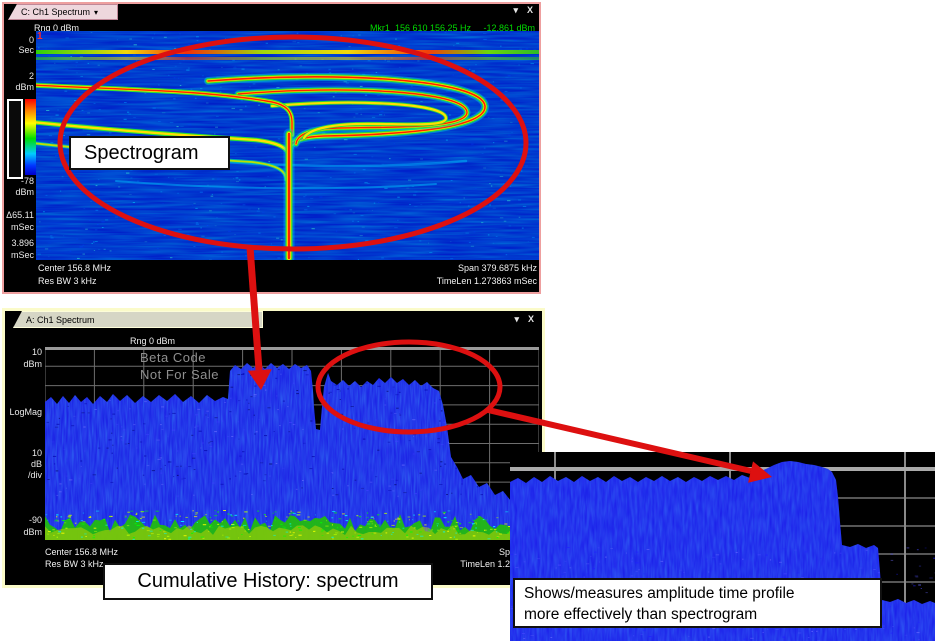 This screenshot has height=641, width=935. What do you see at coordinates (26, 50) in the screenshot?
I see `time-axis-start-unit: Sec` at bounding box center [26, 50].